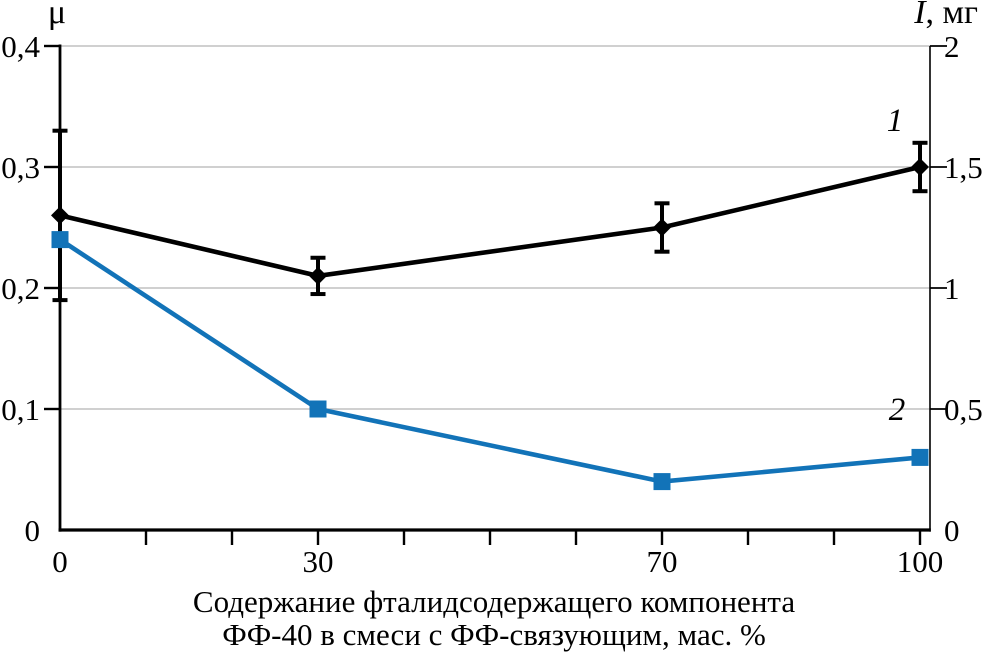 The height and width of the screenshot is (658, 988). I want to click on right-axis-unit-label: I, мг, so click(946, 16).